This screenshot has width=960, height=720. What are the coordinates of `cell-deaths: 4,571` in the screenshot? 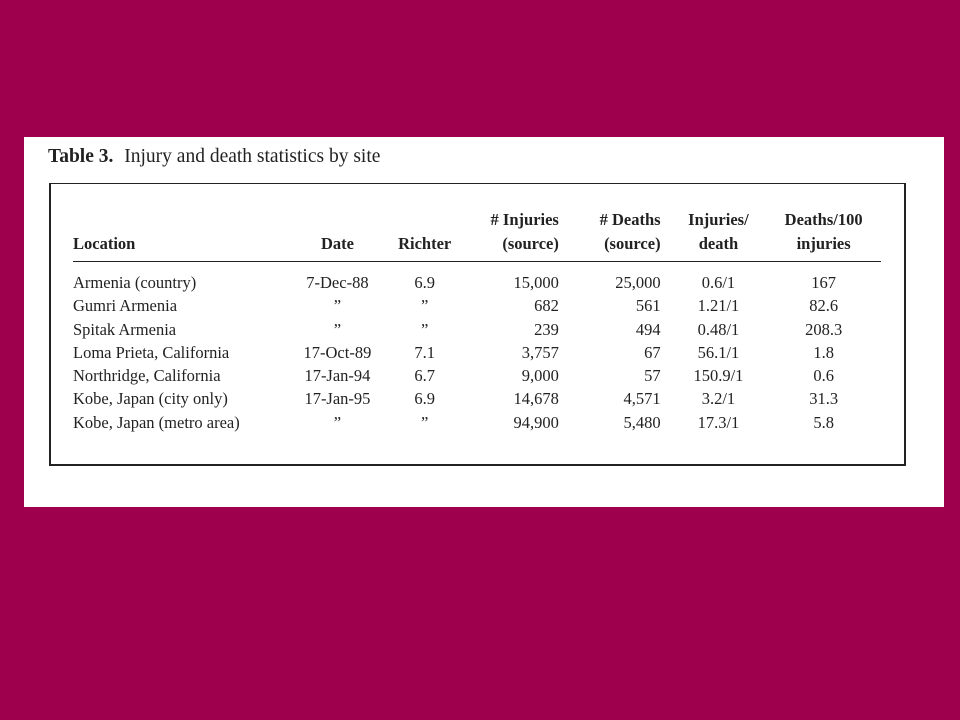 It's located at (642, 399).